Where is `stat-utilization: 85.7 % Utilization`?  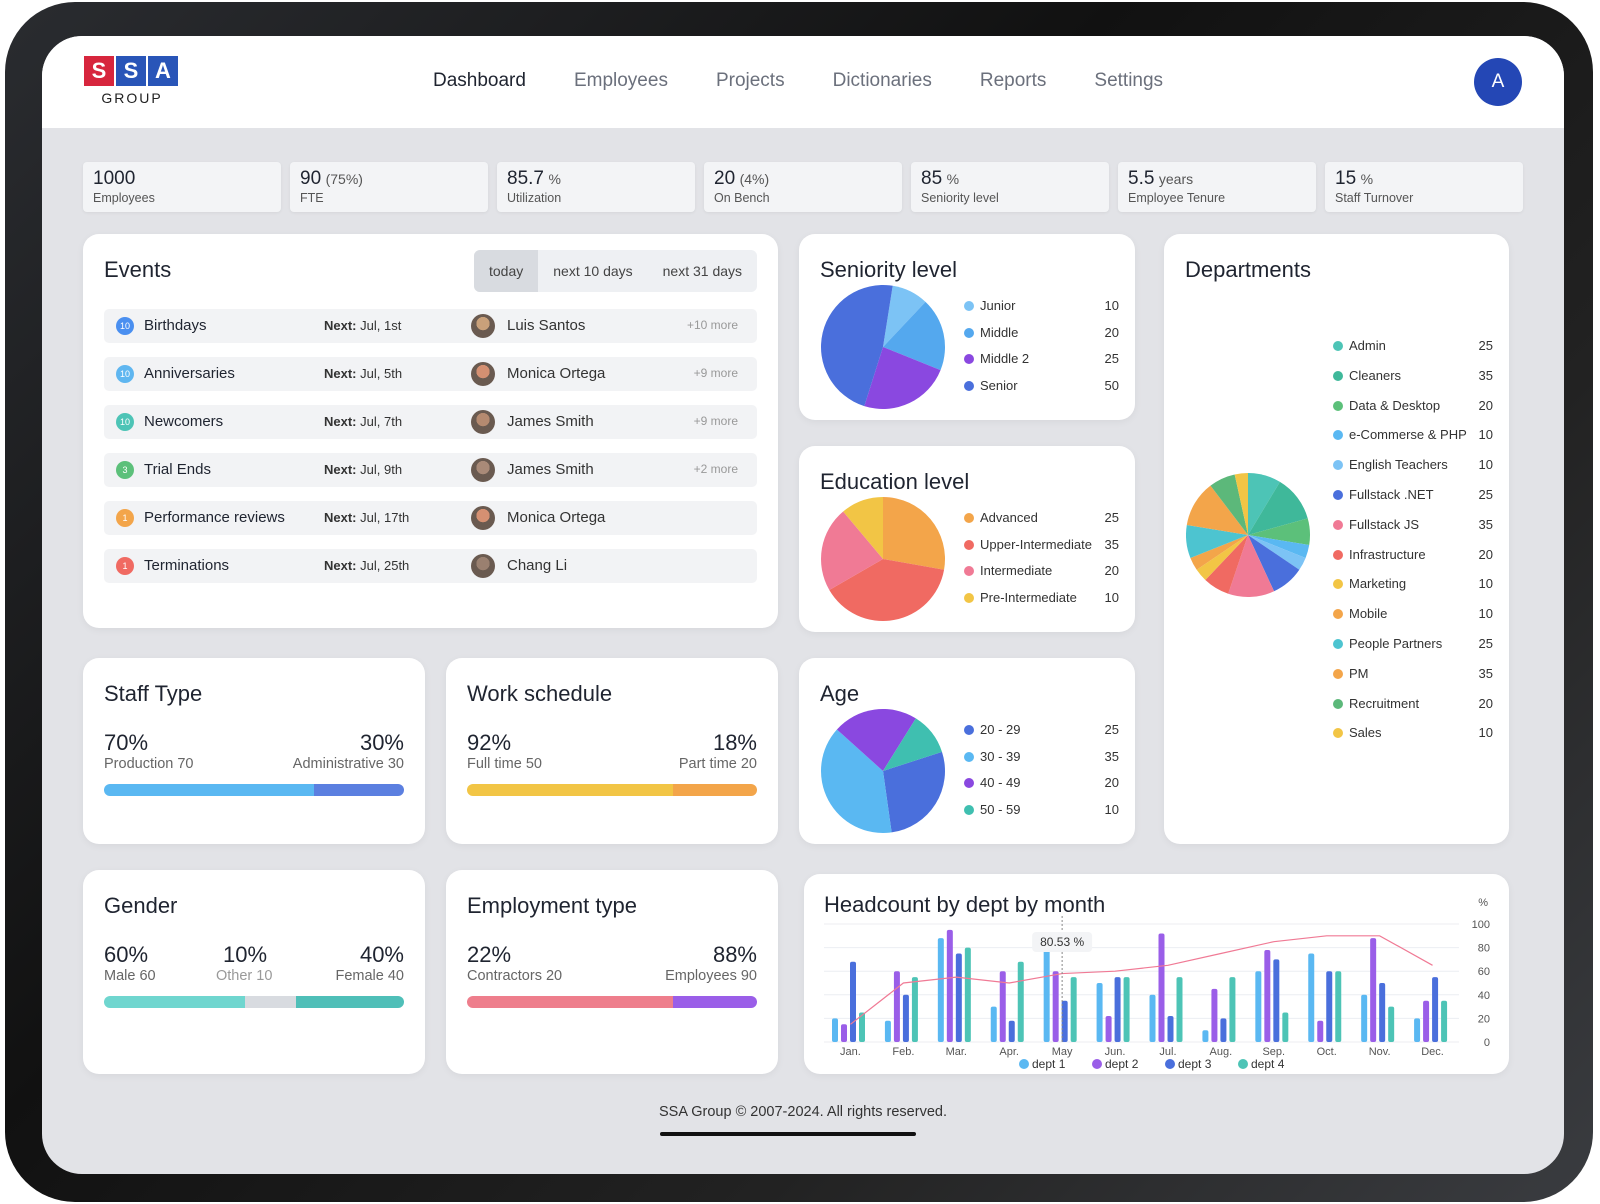 stat-utilization: 85.7 % Utilization is located at coordinates (596, 187).